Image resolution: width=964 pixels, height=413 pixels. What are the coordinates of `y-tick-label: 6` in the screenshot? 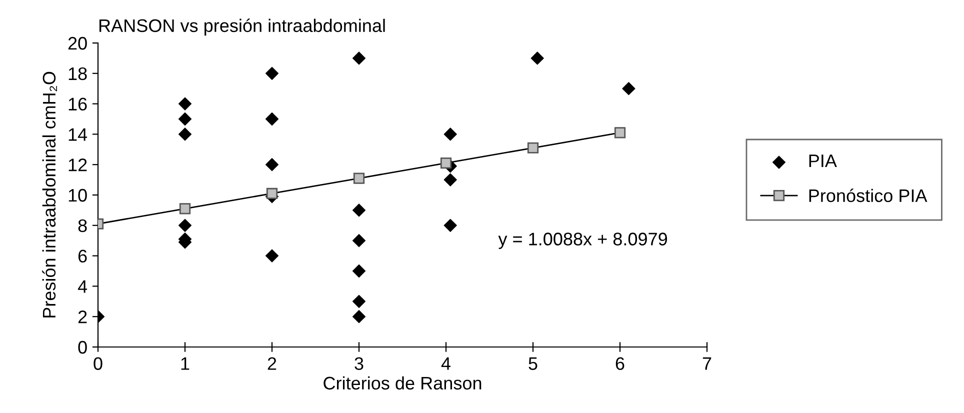 It's located at (82, 256).